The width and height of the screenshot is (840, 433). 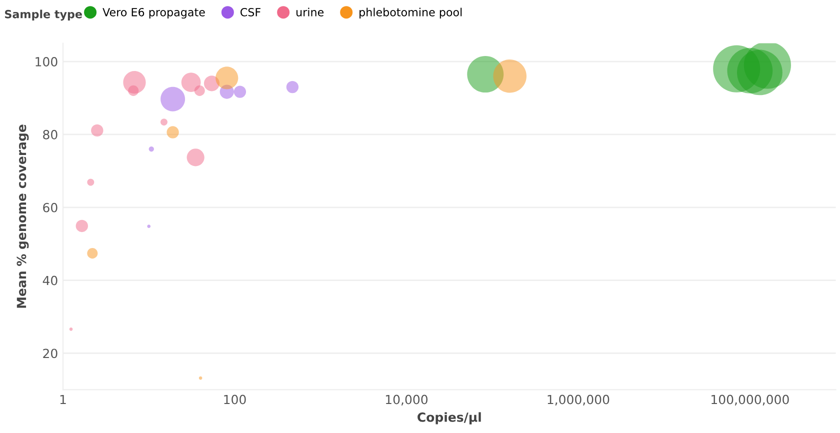 What do you see at coordinates (449, 418) in the screenshot?
I see `x-axis-title: Copies/µl` at bounding box center [449, 418].